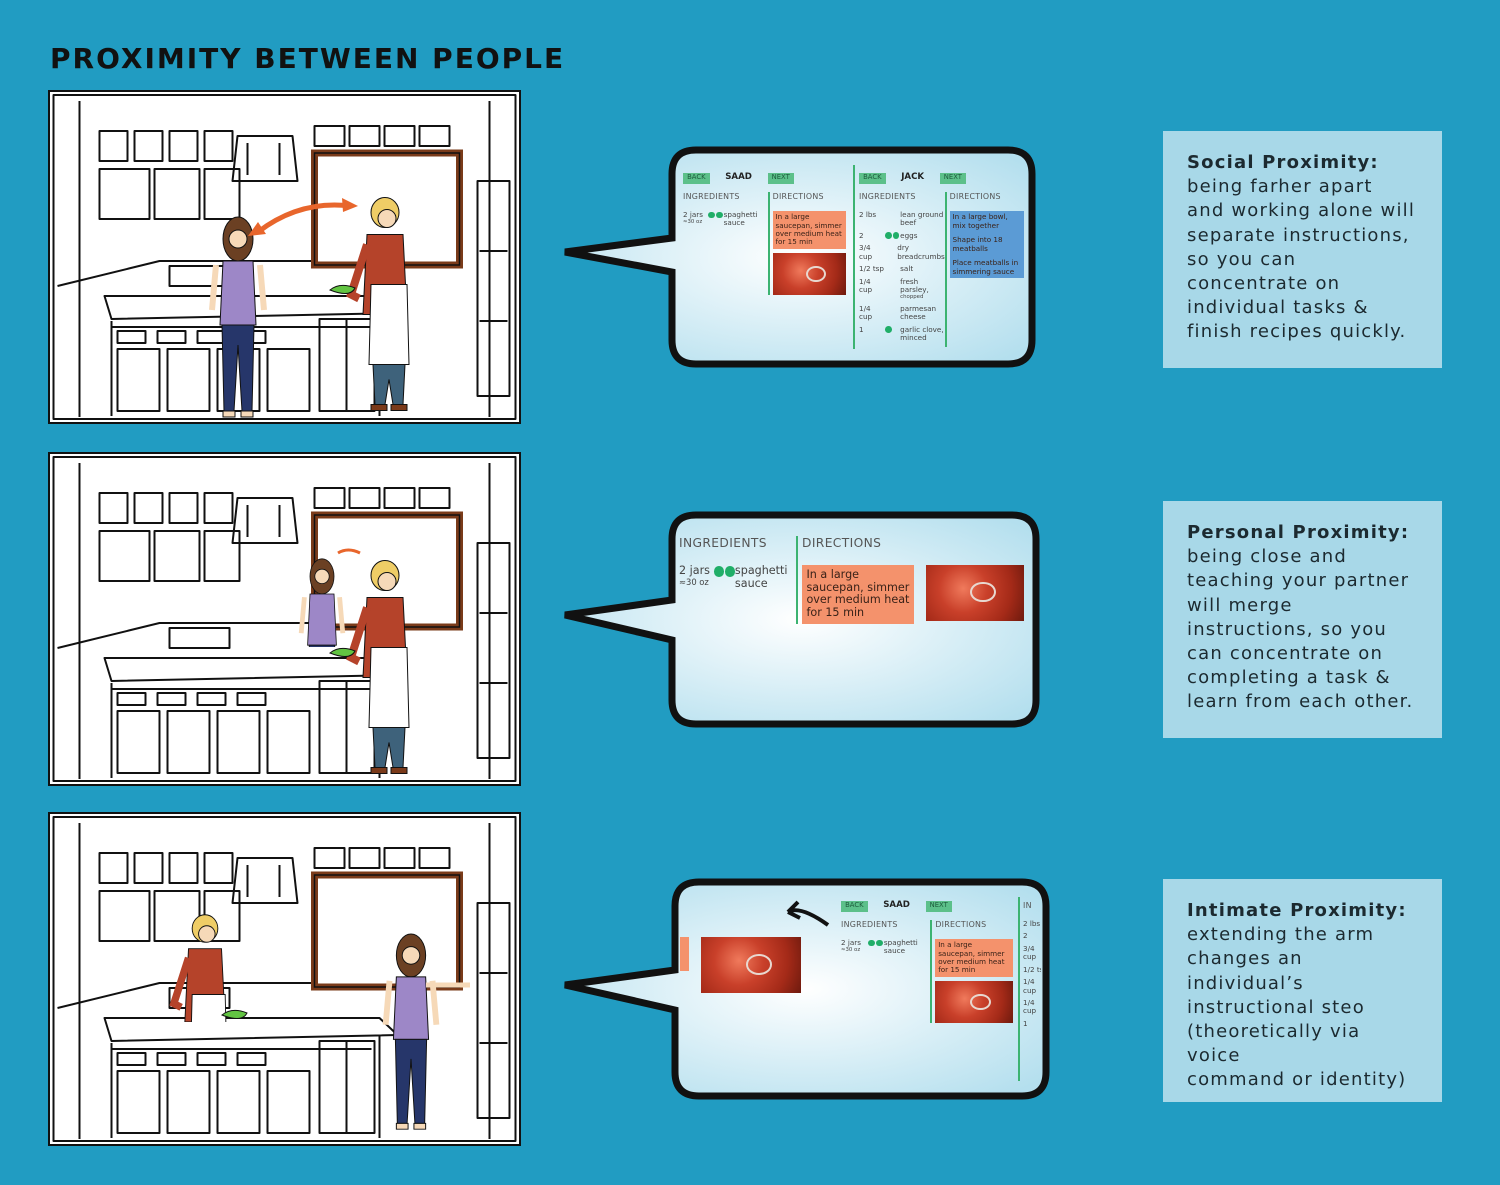  I want to click on qty-text: 1, so click(1025, 1024).